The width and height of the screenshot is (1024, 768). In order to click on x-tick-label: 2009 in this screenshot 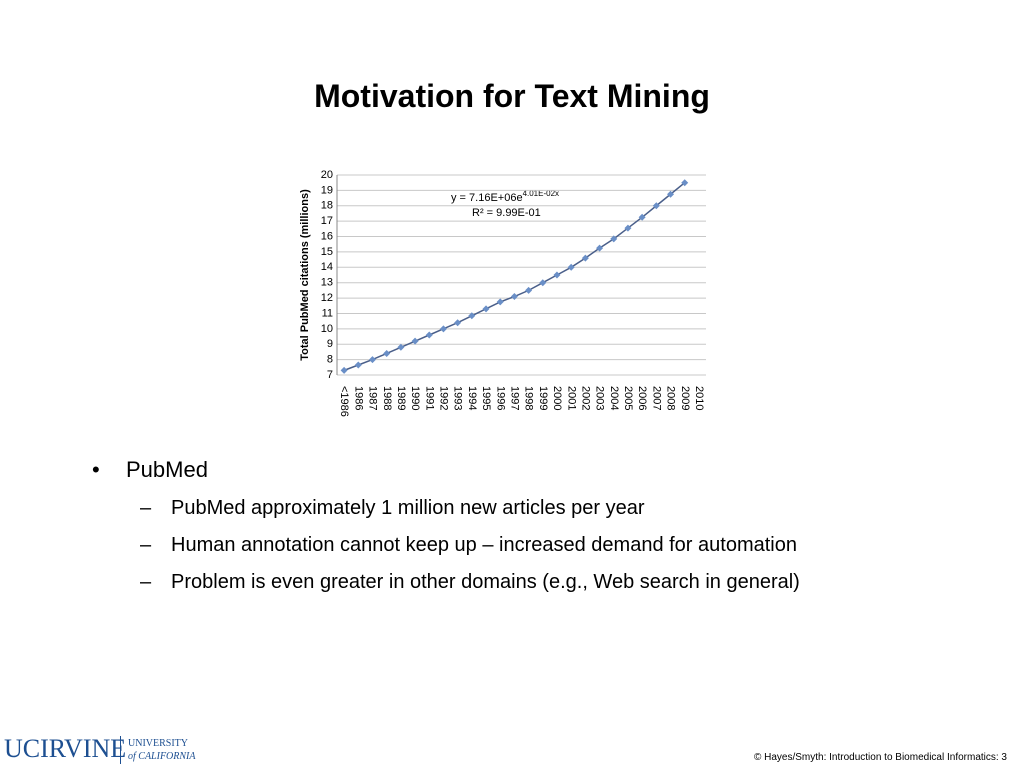, I will do `click(685, 398)`.